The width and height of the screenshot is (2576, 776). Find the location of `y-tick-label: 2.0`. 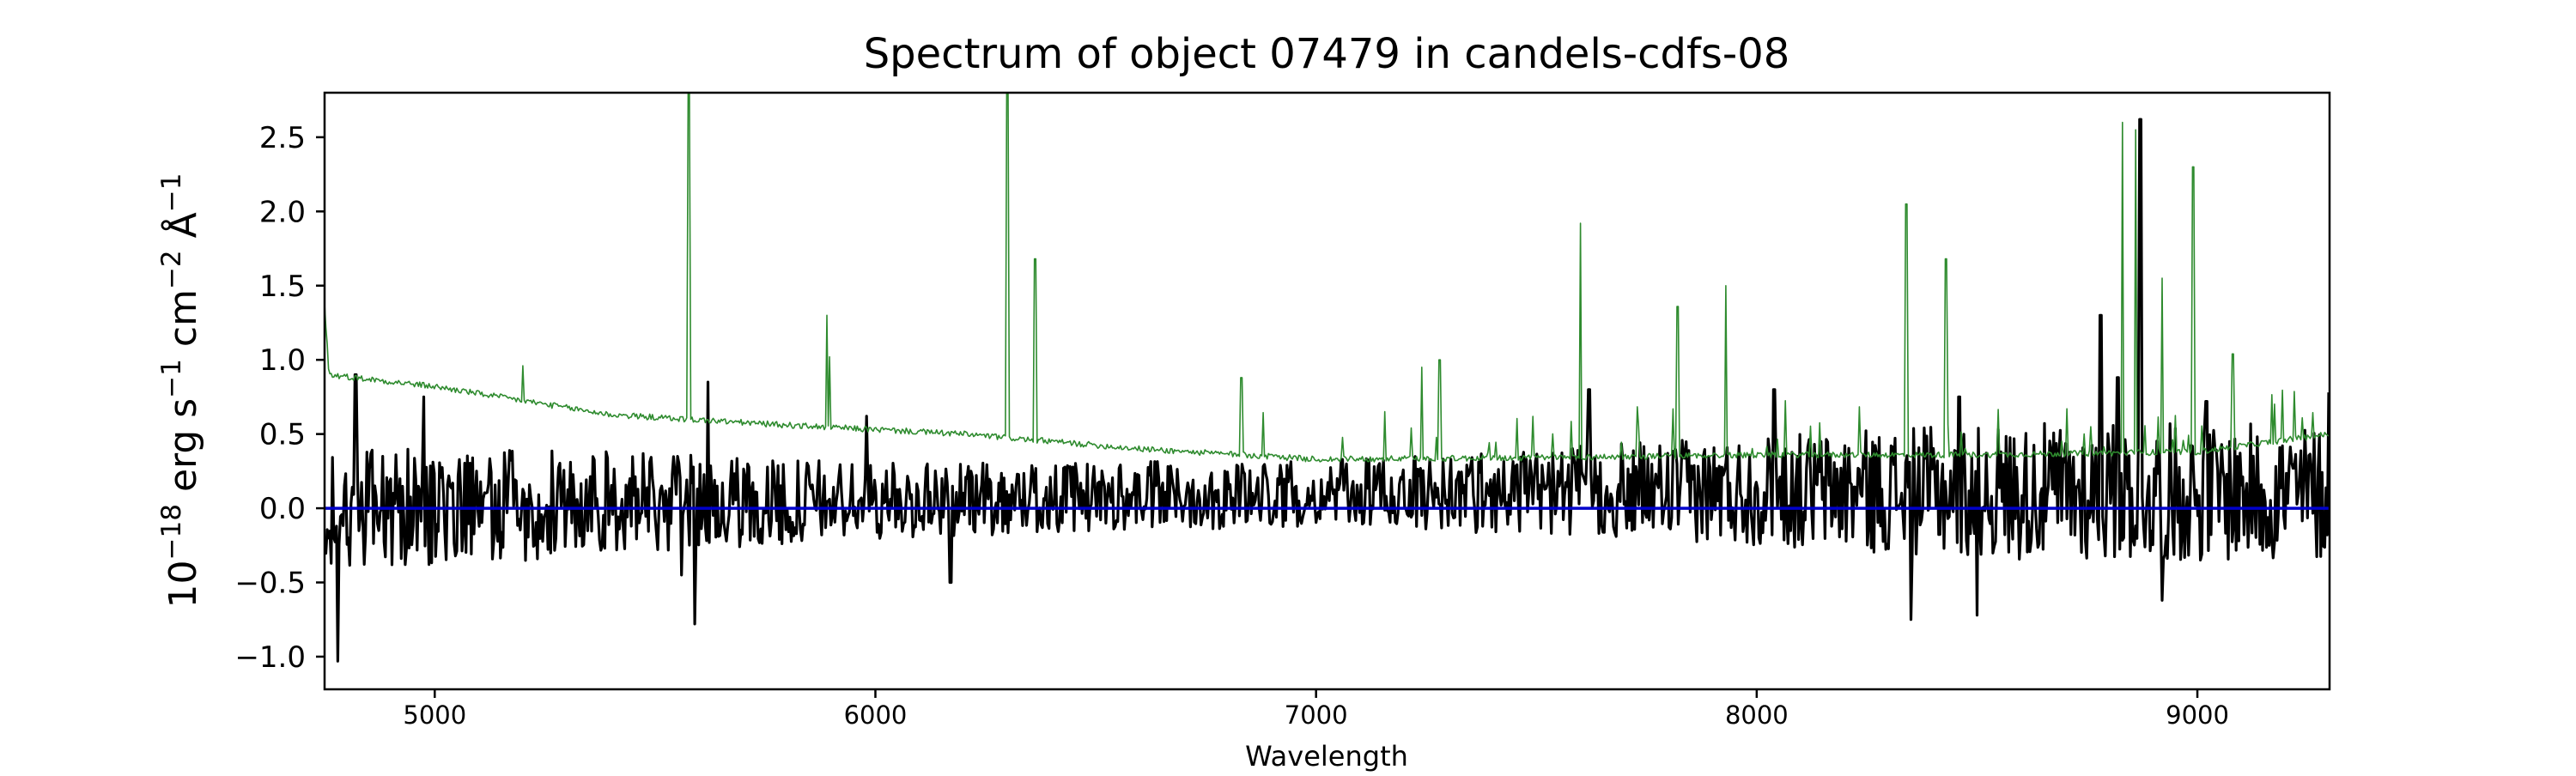

y-tick-label: 2.0 is located at coordinates (282, 212).